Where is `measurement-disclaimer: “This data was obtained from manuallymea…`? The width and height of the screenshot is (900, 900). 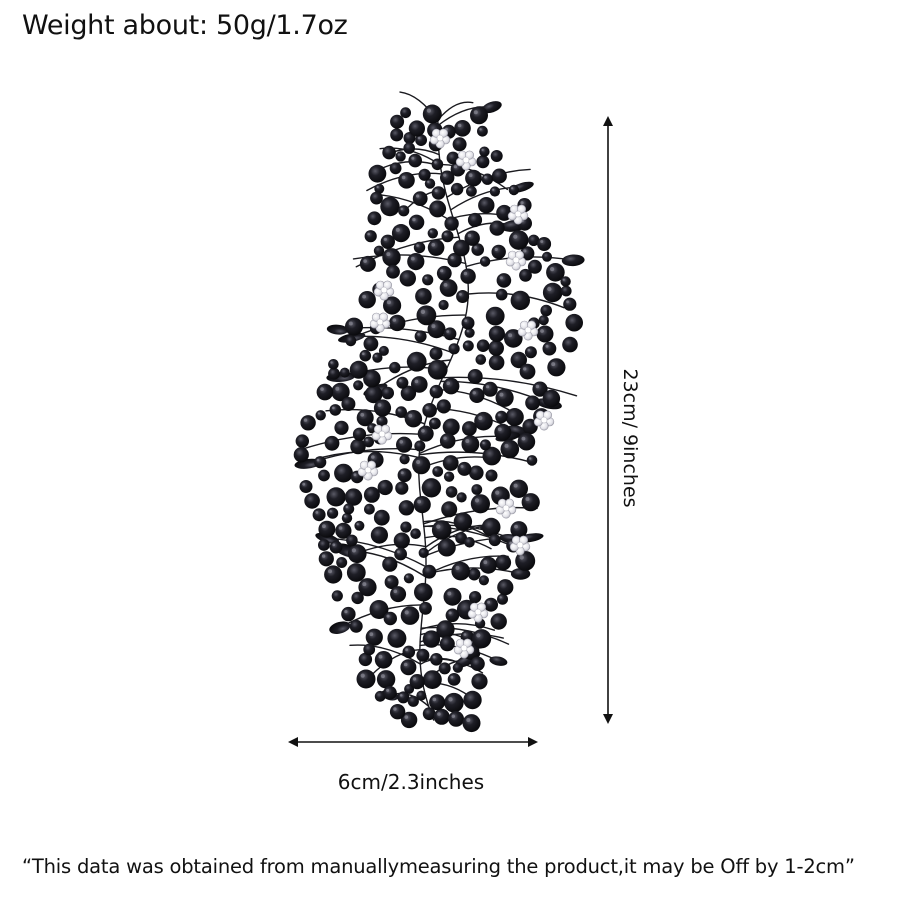 measurement-disclaimer: “This data was obtained from manuallymea… is located at coordinates (438, 866).